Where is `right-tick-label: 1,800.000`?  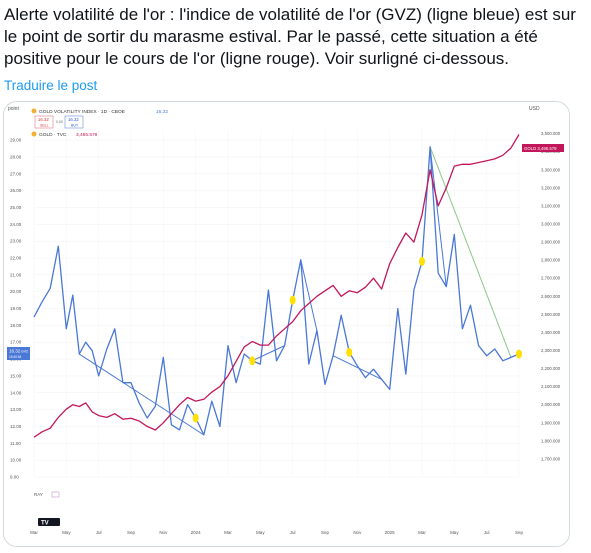 right-tick-label: 1,800.000 is located at coordinates (551, 440).